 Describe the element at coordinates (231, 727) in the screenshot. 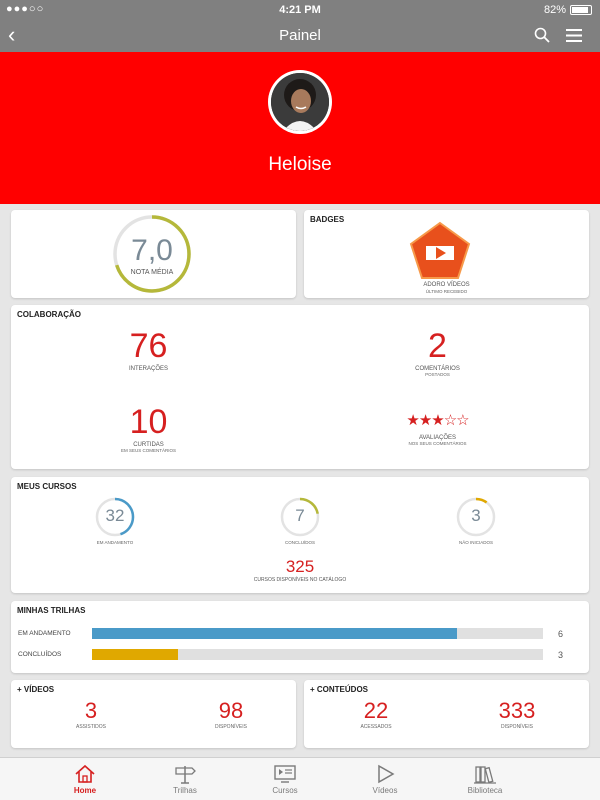

I see `videos-disponiveis-label: DISPONÍVEIS` at that location.